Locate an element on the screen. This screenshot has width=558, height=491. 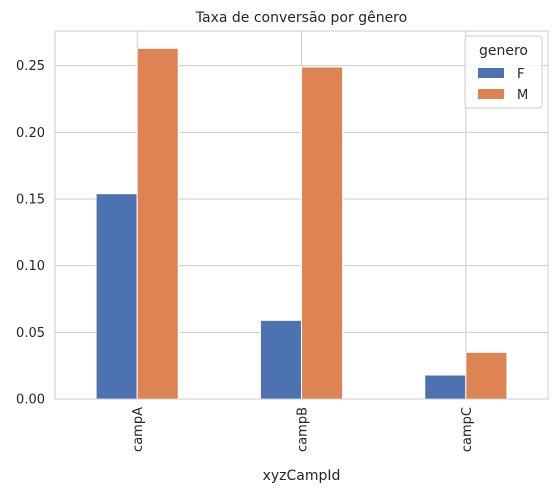
bar-M-campC is located at coordinates (486, 375).